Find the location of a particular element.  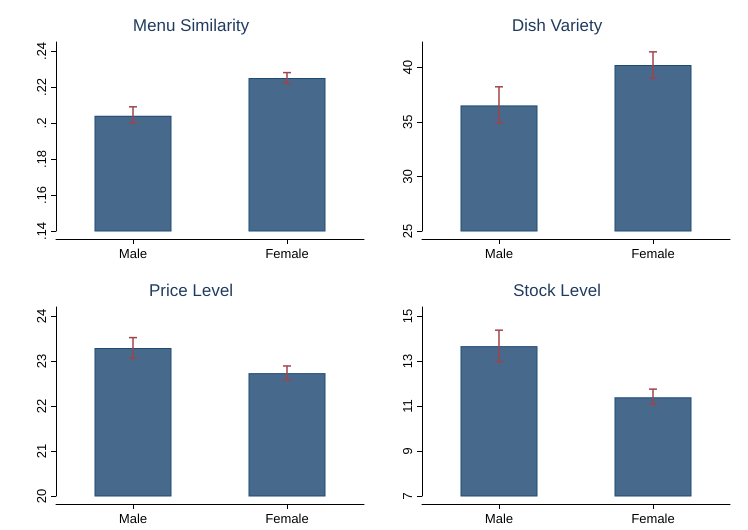

y-tick-label: 15 is located at coordinates (407, 316).